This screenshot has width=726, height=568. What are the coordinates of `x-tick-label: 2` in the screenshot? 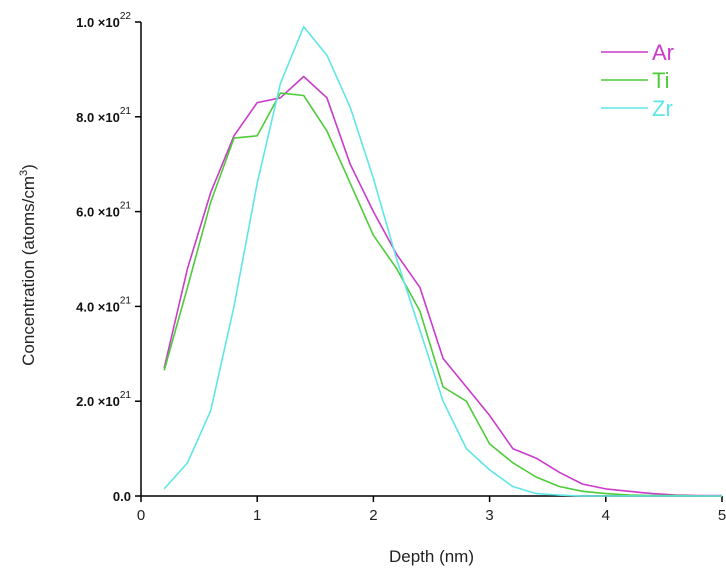 It's located at (373, 515).